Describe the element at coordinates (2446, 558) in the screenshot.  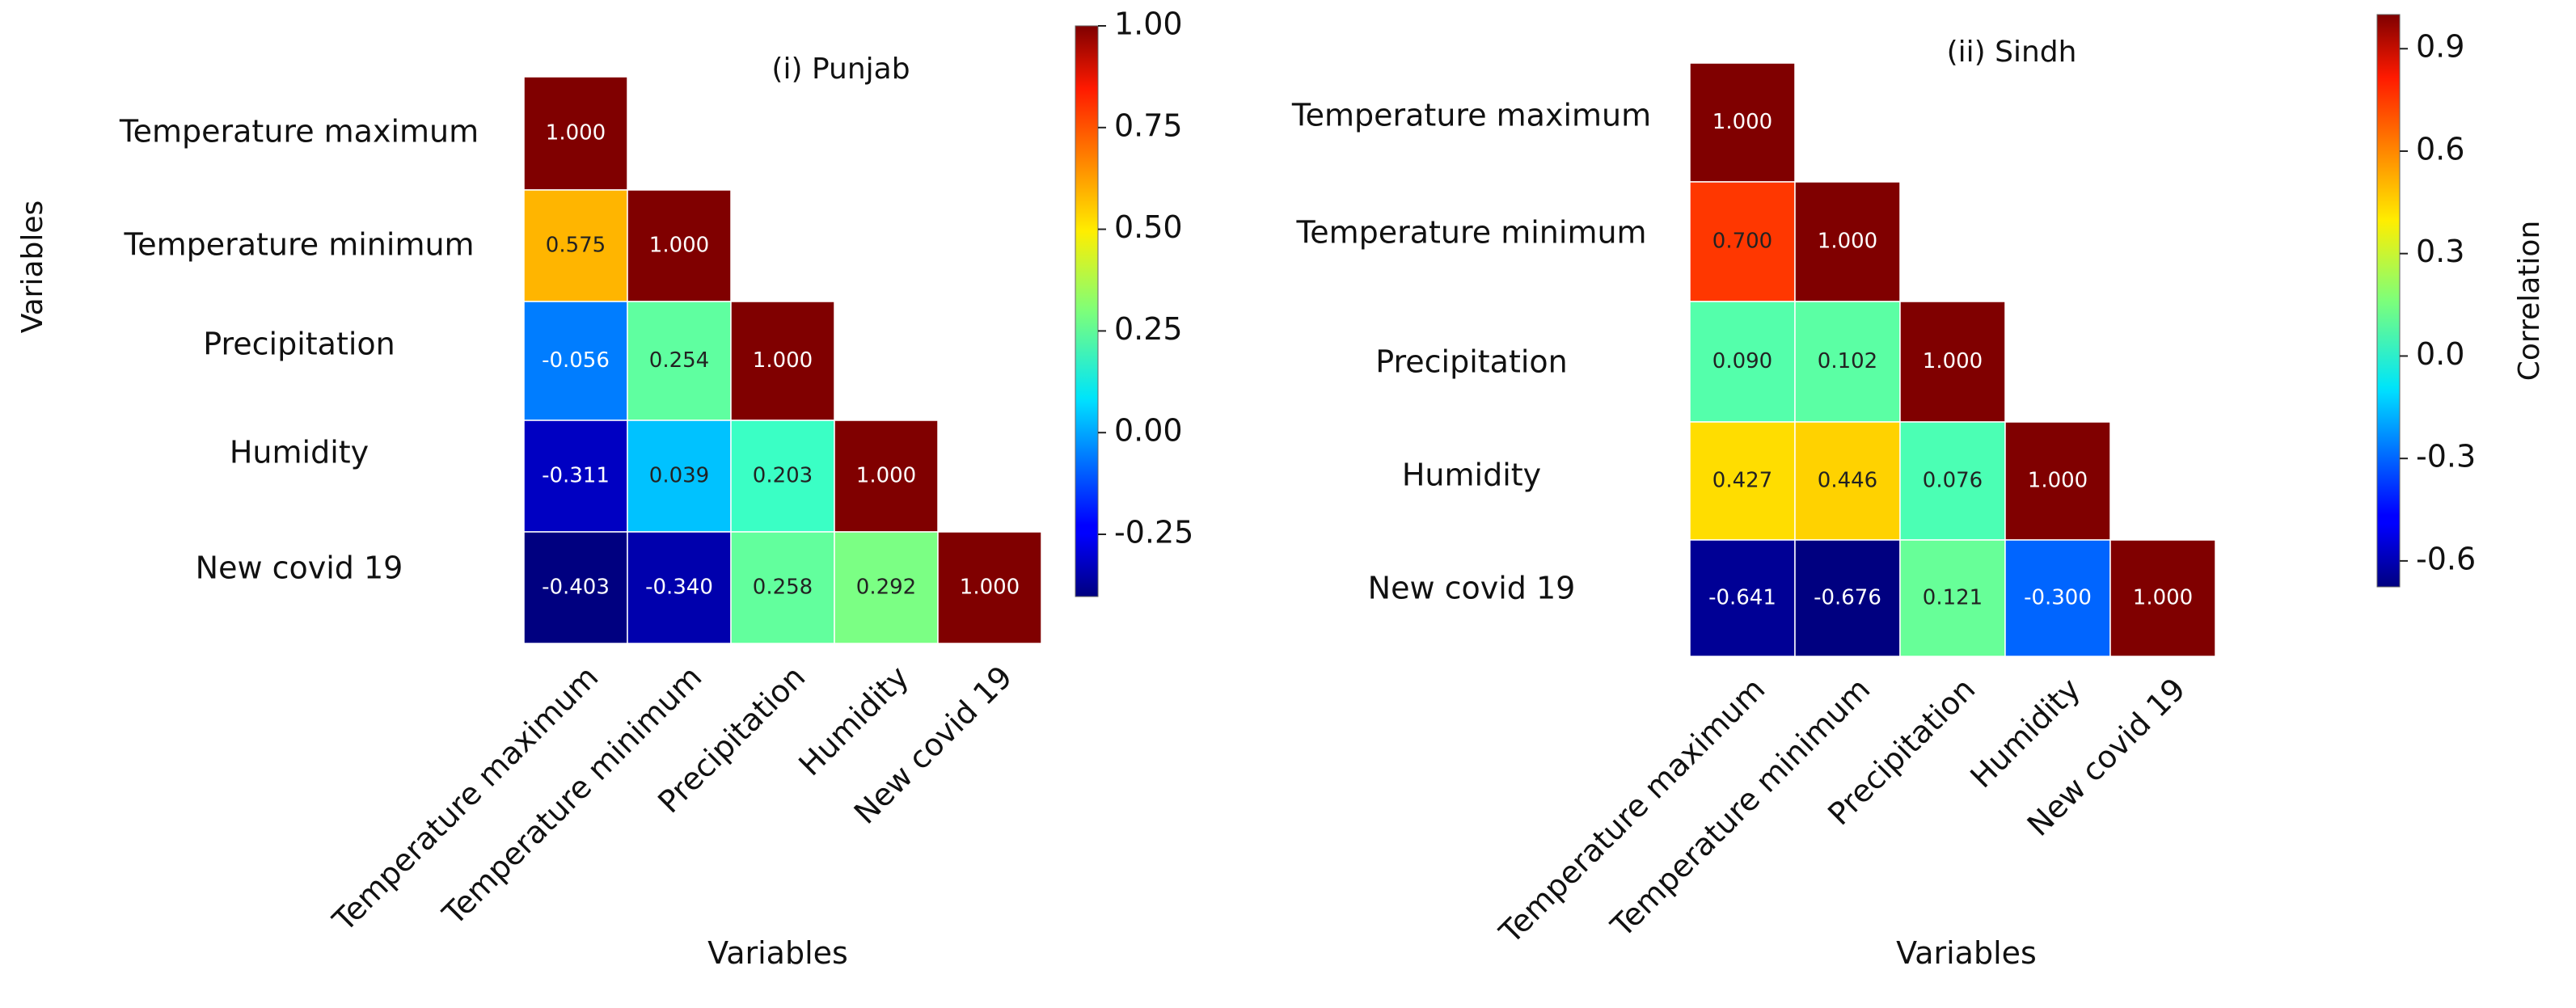
I see `colorbar-tick-label: -0.6` at that location.